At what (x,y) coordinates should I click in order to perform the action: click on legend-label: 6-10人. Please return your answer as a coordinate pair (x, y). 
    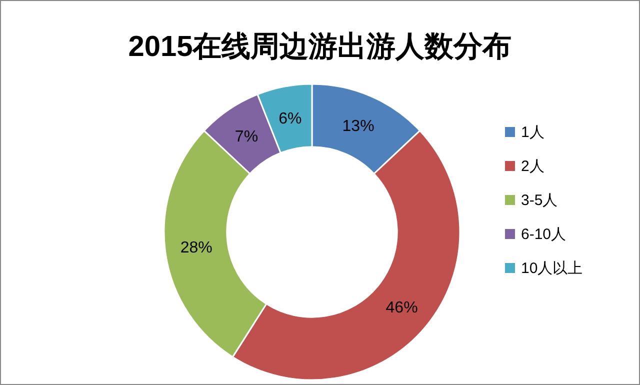
    Looking at the image, I should click on (543, 234).